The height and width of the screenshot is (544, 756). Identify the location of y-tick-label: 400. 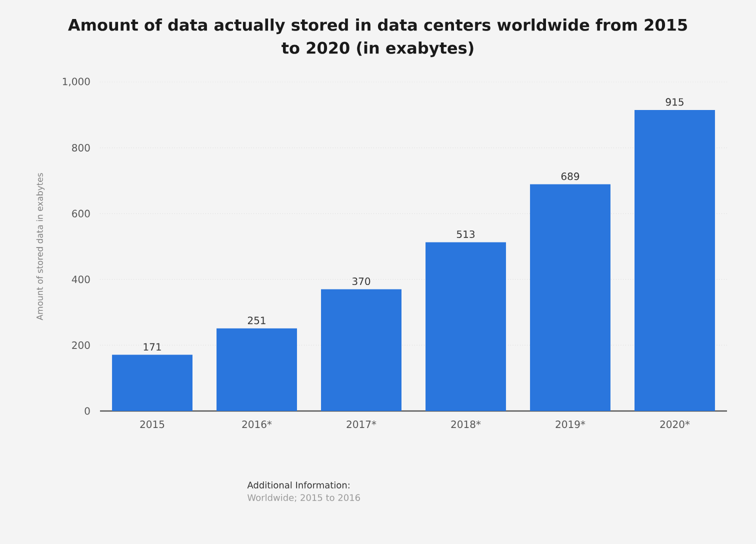
(81, 280).